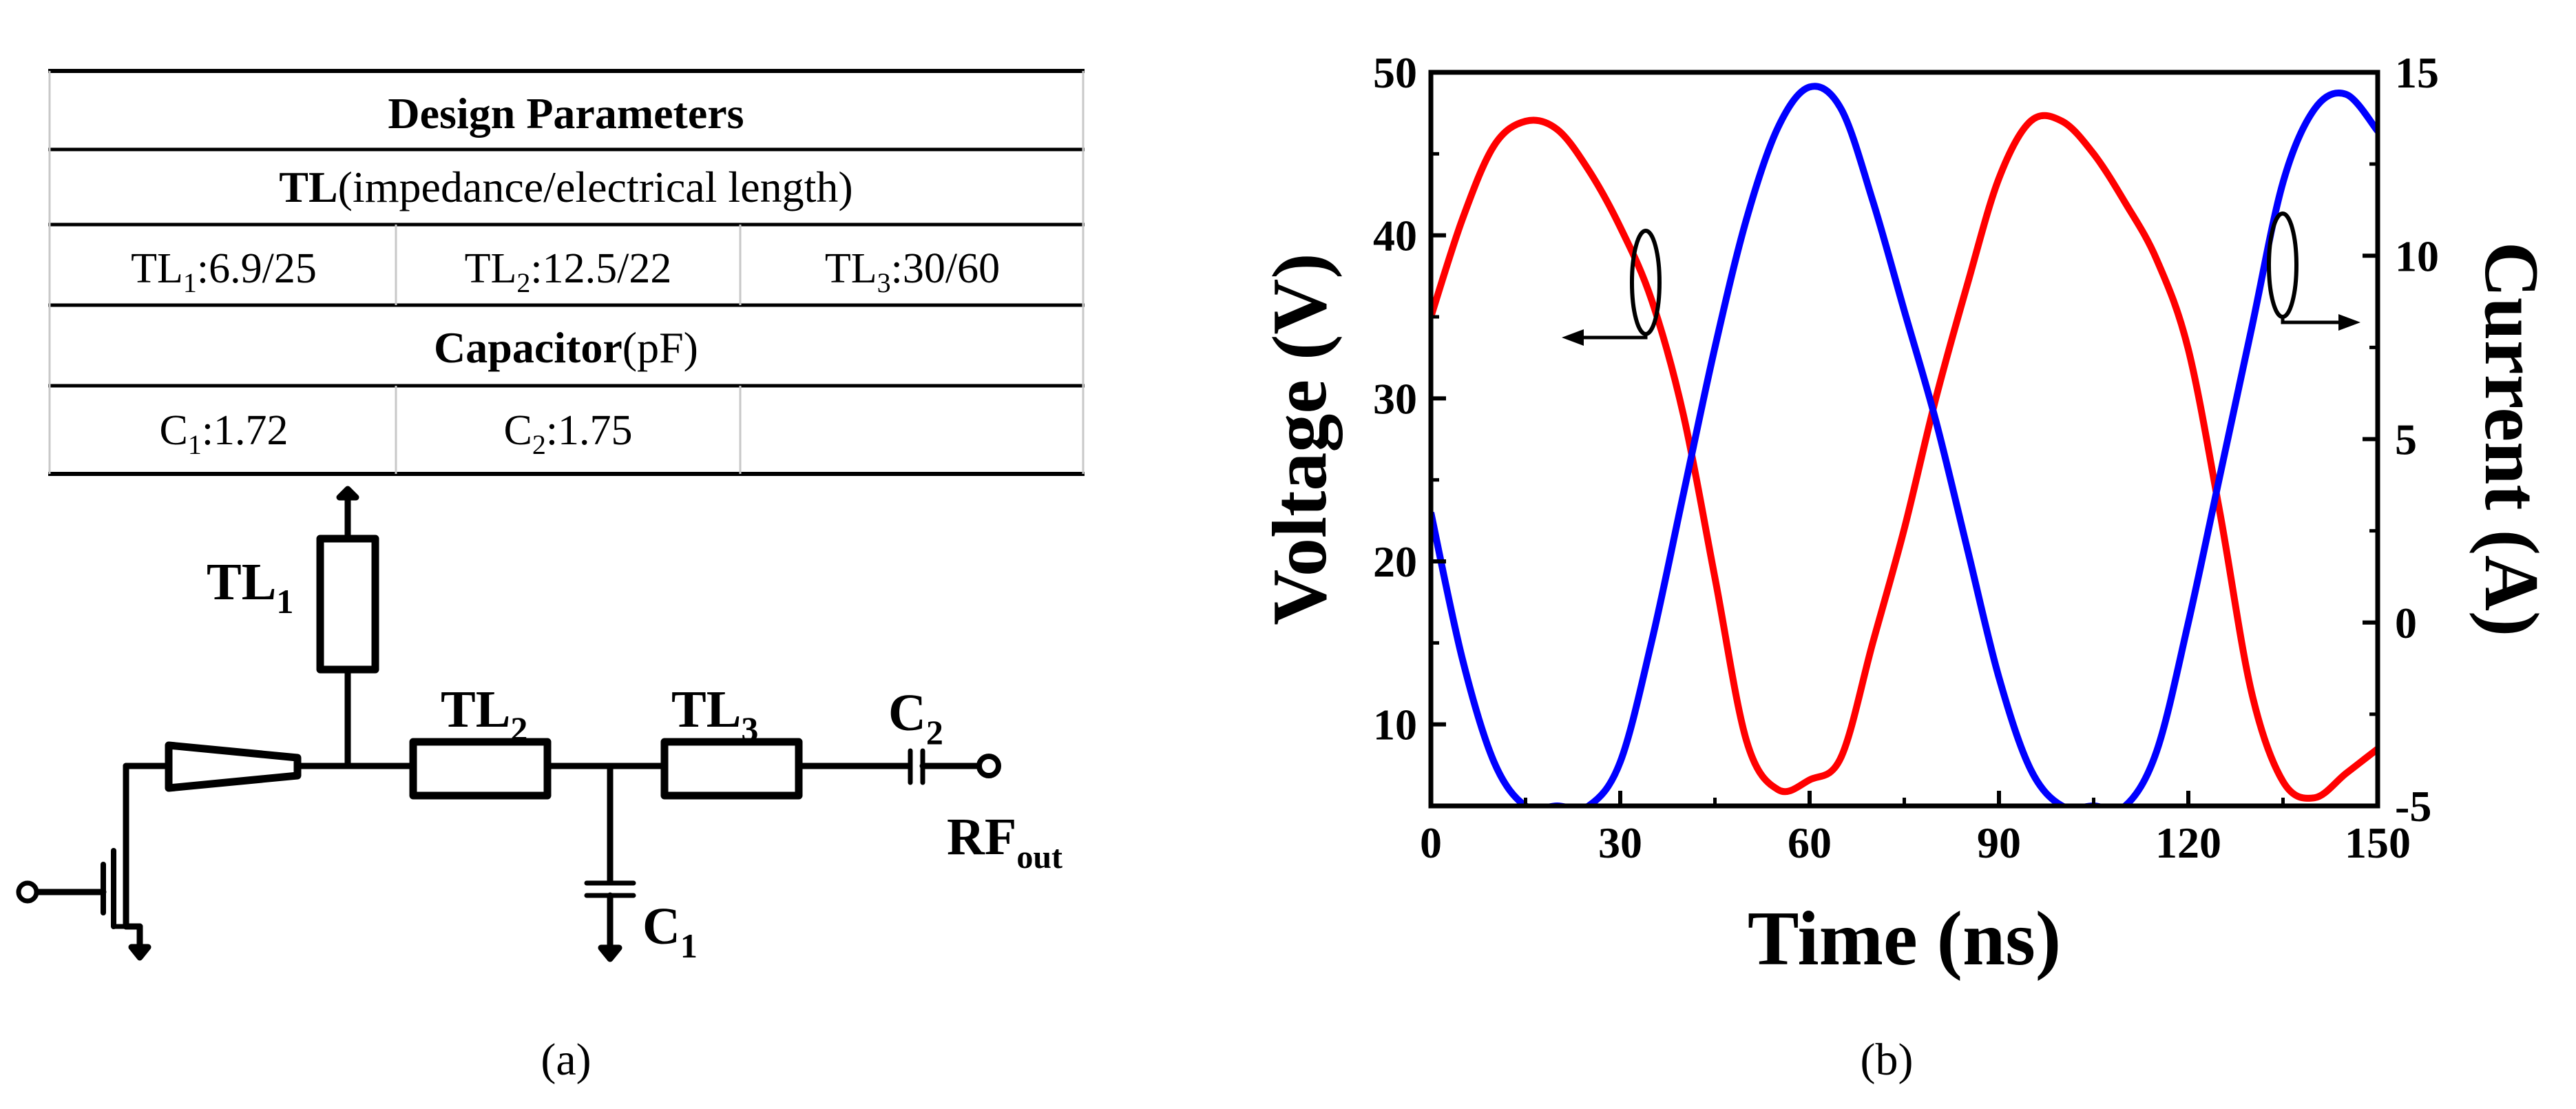 The image size is (2576, 1109). What do you see at coordinates (2417, 255) in the screenshot?
I see `y2-tick-label: 10` at bounding box center [2417, 255].